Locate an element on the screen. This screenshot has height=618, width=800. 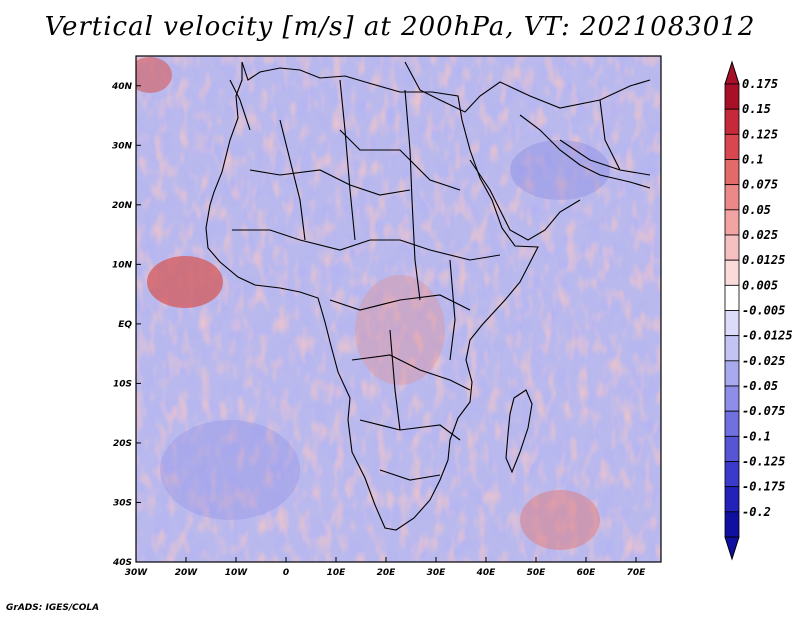
lat-tick-label: 20N is located at coordinates (122, 206).